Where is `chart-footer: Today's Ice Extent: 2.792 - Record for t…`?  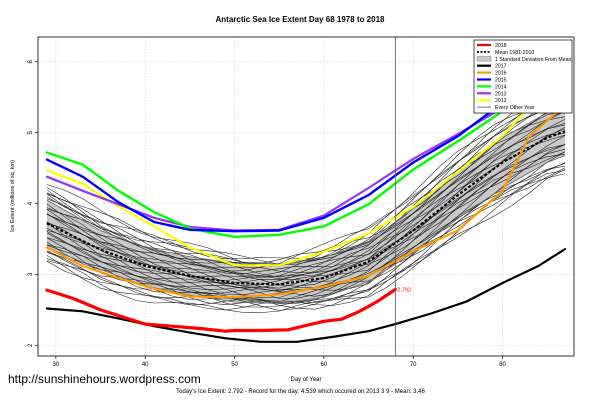
chart-footer: Today's Ice Extent: 2.792 - Record for t… is located at coordinates (300, 392).